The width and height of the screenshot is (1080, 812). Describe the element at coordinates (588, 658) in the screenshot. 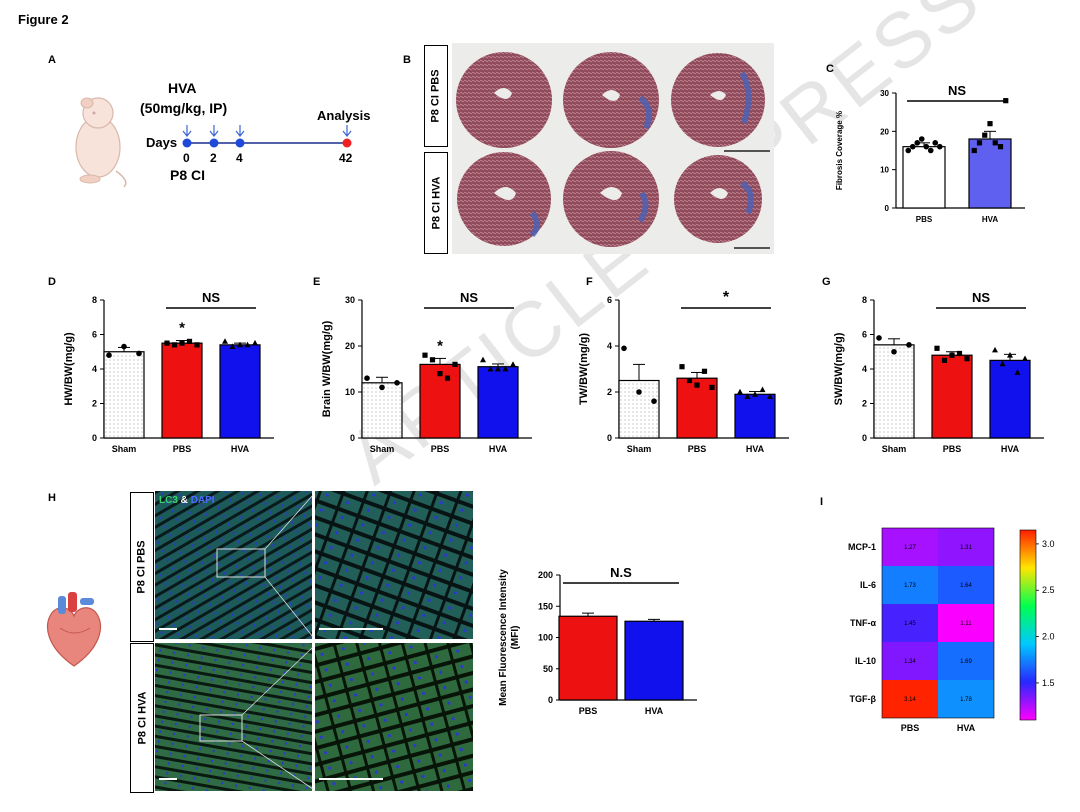

I see `bar-pbs` at that location.